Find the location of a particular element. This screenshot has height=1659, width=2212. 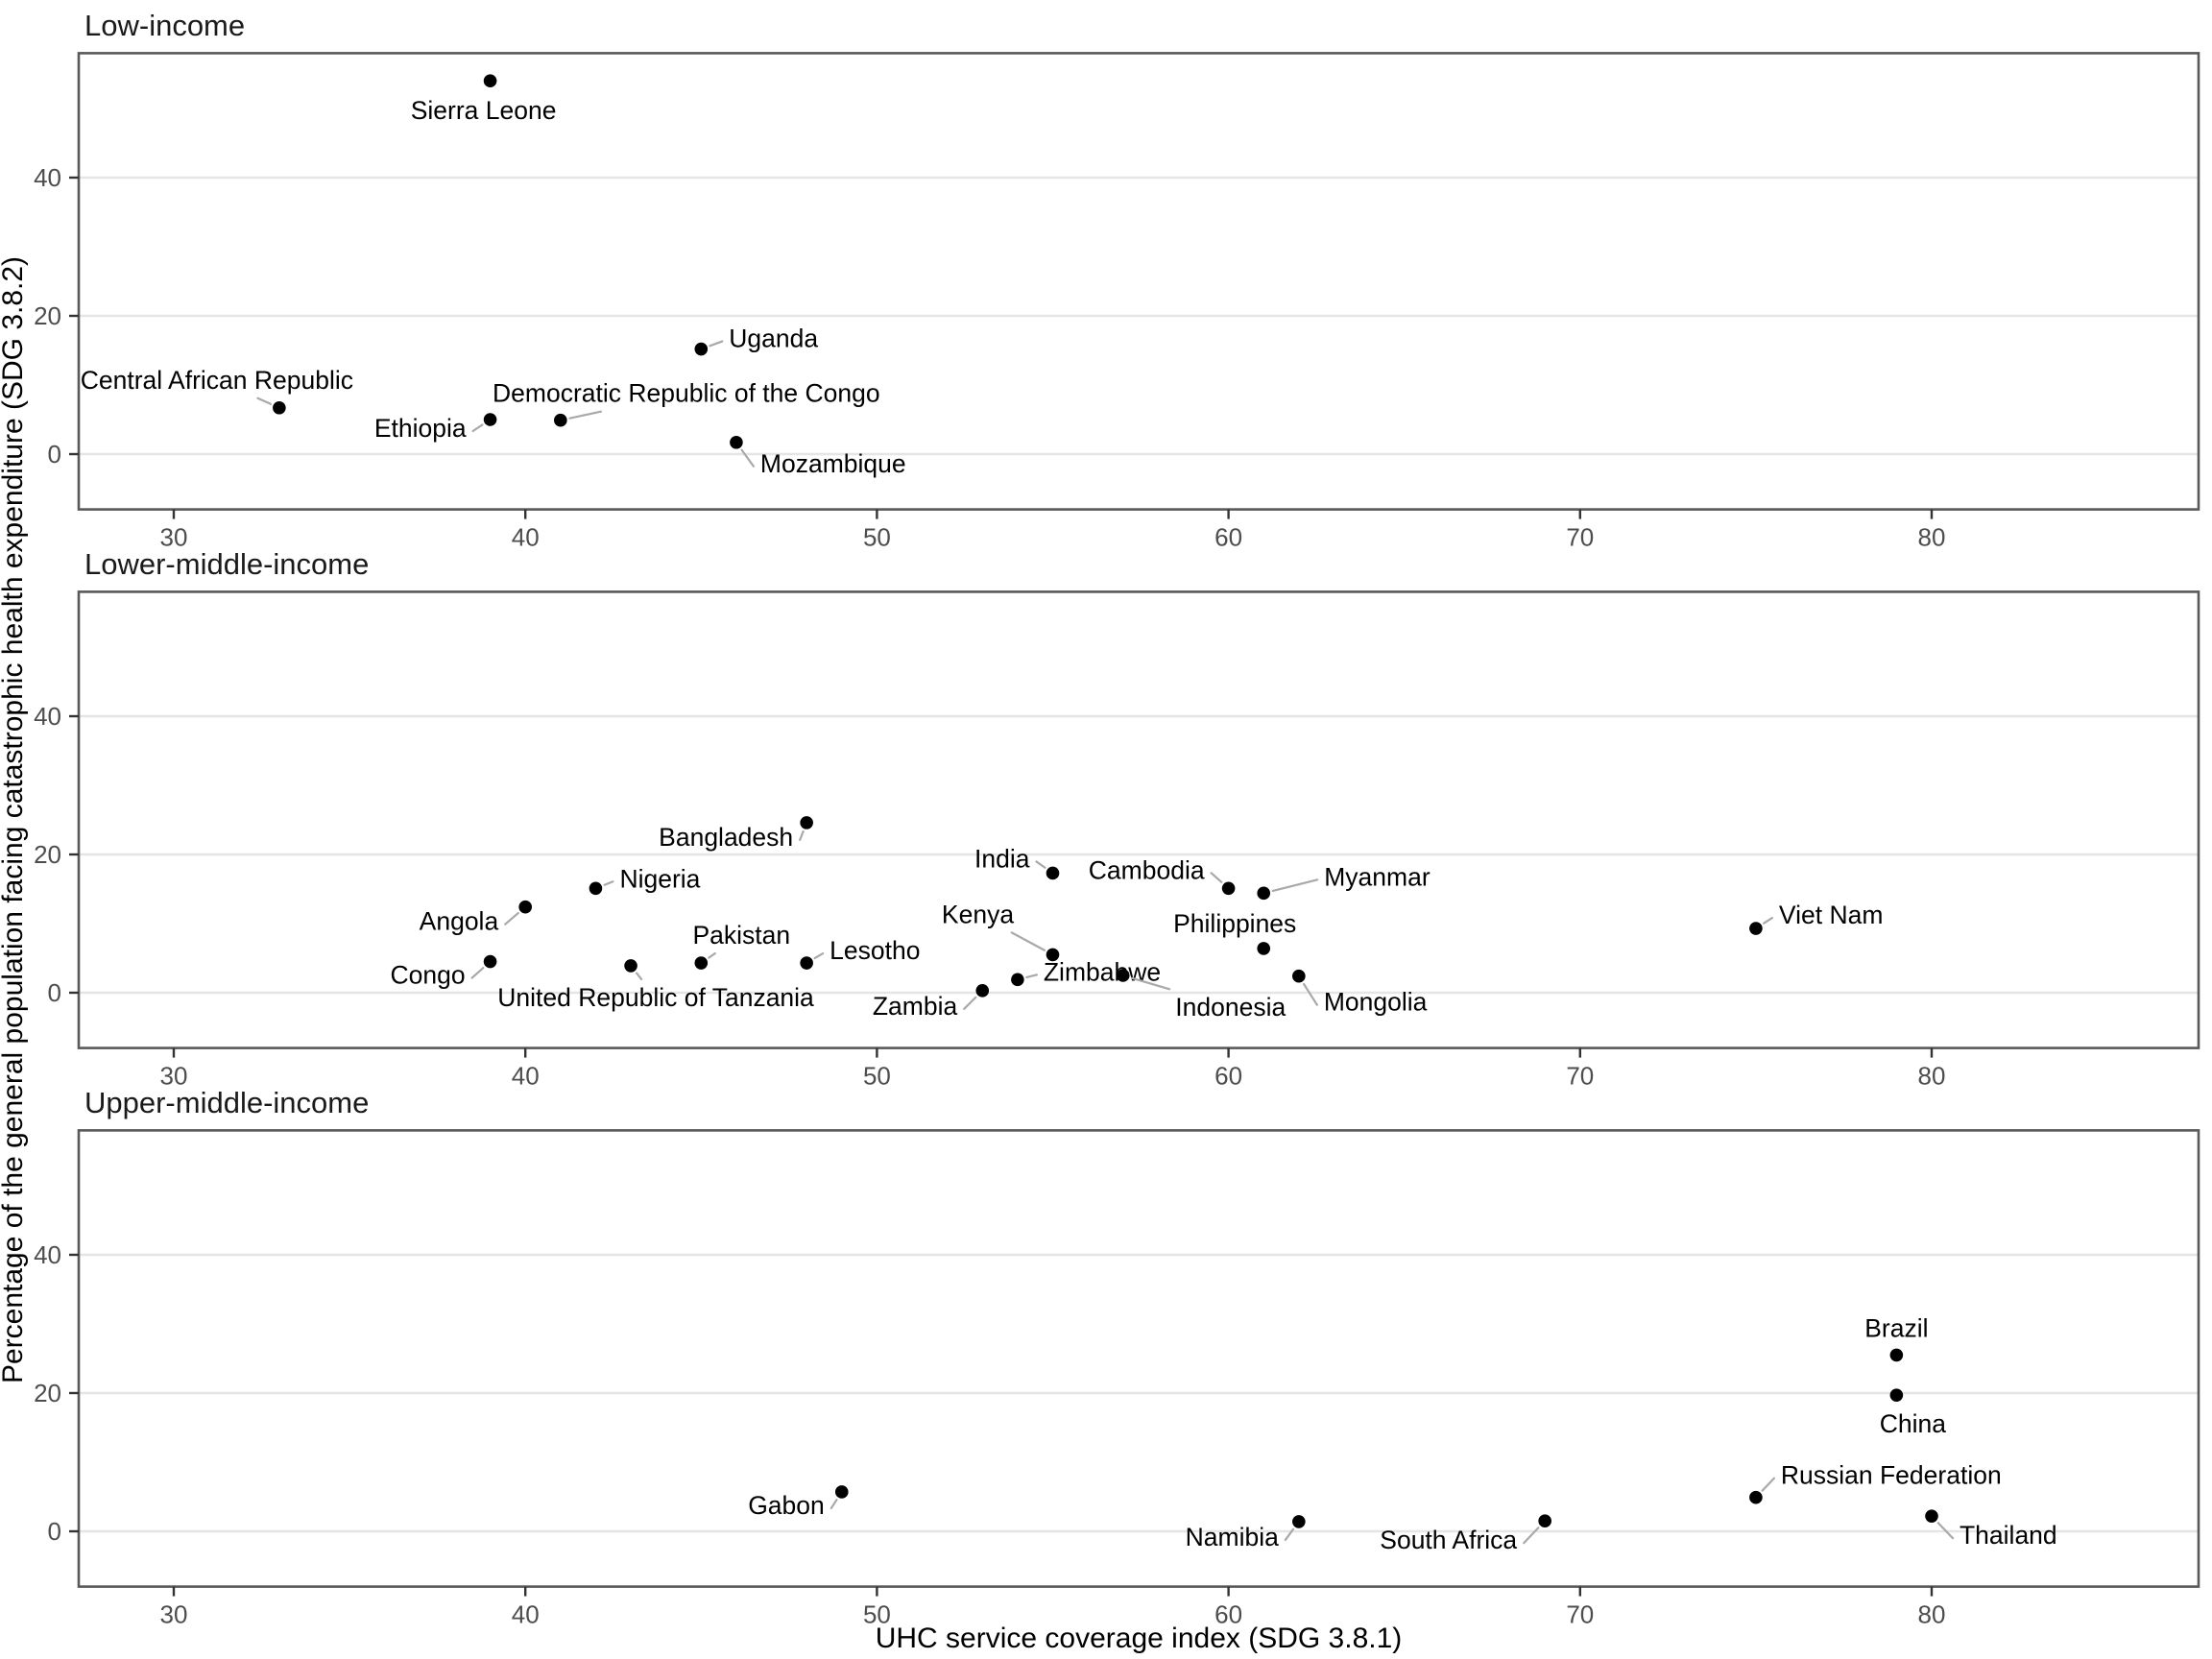

data-point-viet-nam is located at coordinates (1756, 928).